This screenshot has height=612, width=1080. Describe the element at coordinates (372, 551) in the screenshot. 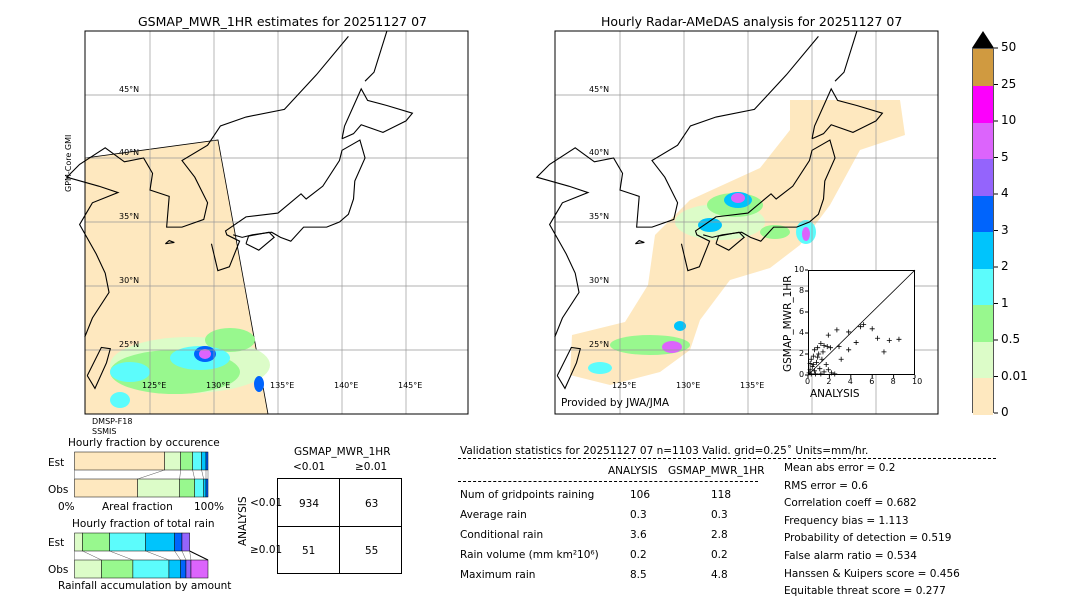

I see `cell-hit: 55` at that location.